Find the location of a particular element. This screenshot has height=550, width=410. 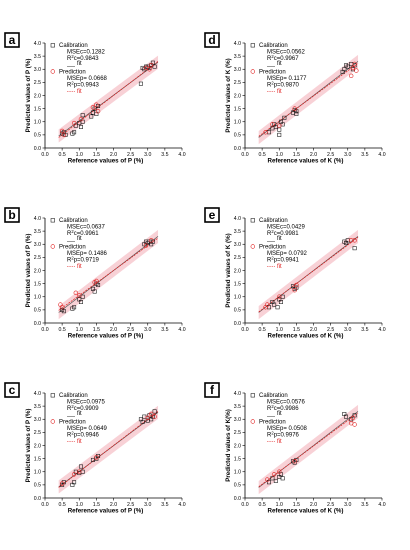

legend-mse-prediction: MSEp= 0.0649 is located at coordinates (87, 429).